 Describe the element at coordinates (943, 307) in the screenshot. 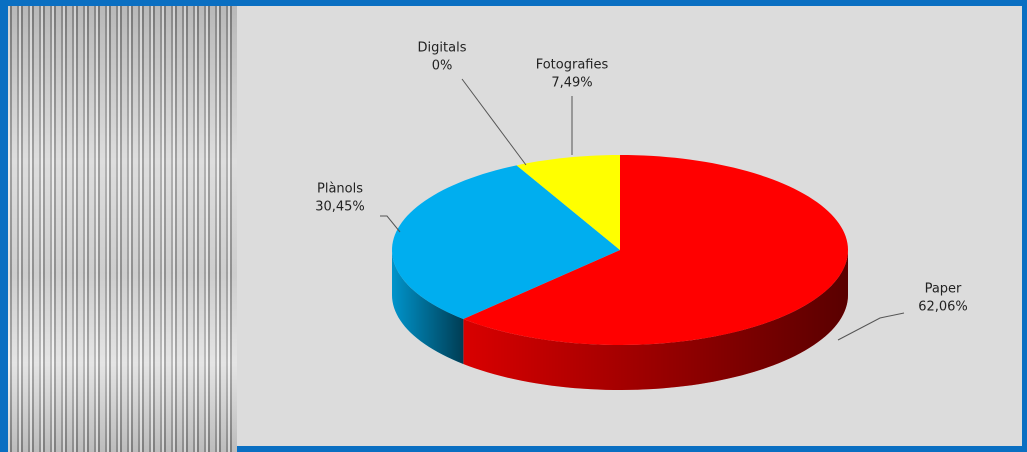

I see `slice-value-label: 62,06%` at that location.